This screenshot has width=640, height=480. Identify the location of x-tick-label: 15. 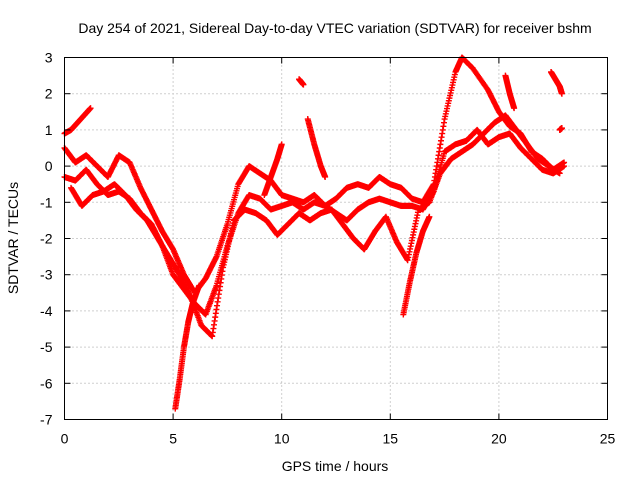
(391, 439).